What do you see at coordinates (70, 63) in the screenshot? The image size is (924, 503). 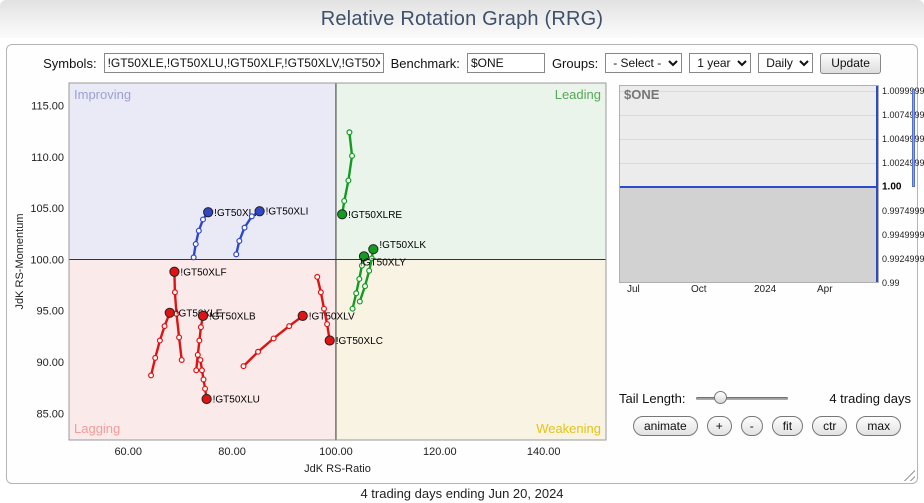 I see `symbols-label: Symbols:` at bounding box center [70, 63].